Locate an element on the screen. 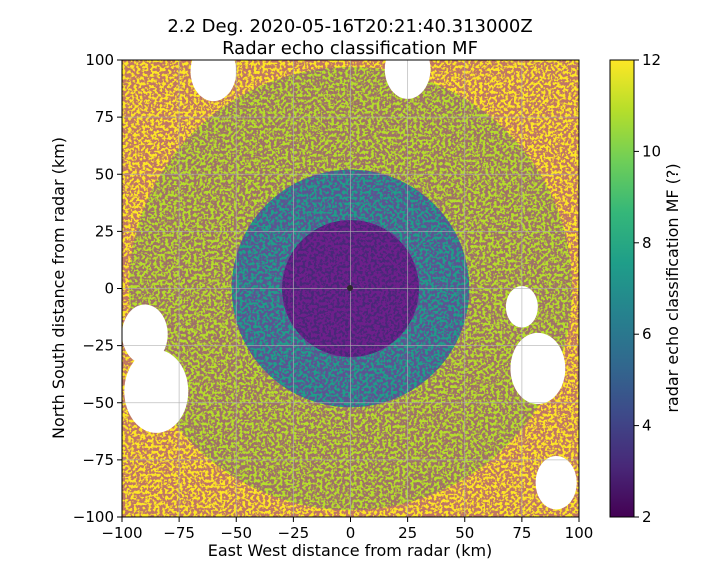 This screenshot has width=720, height=576. y-tick-label-0: −100 is located at coordinates (93, 517).